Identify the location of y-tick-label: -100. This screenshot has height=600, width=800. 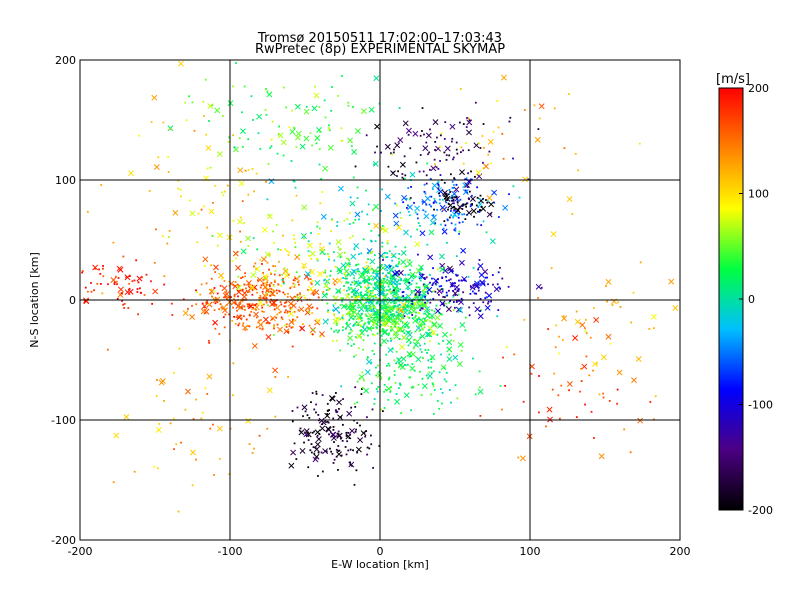
(63, 420).